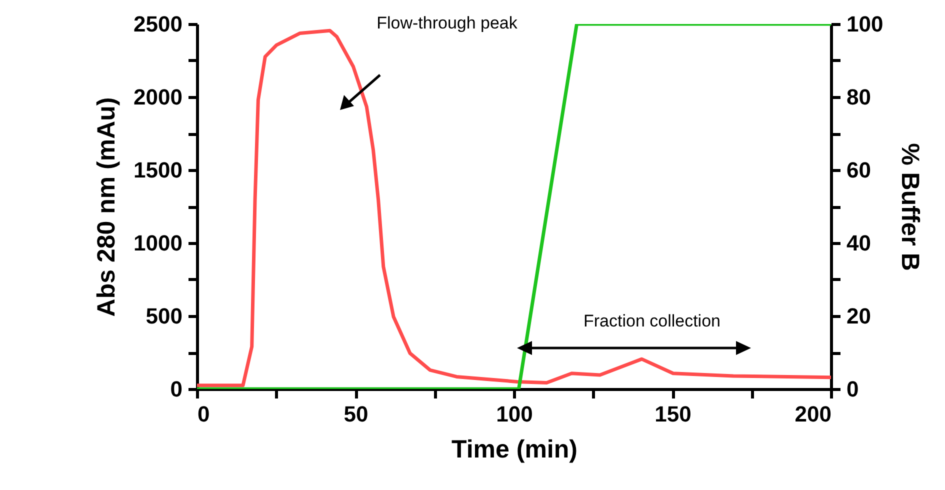 This screenshot has width=945, height=490. What do you see at coordinates (106, 207) in the screenshot?
I see `y-axis-title: Abs 280 nm (mAu)` at bounding box center [106, 207].